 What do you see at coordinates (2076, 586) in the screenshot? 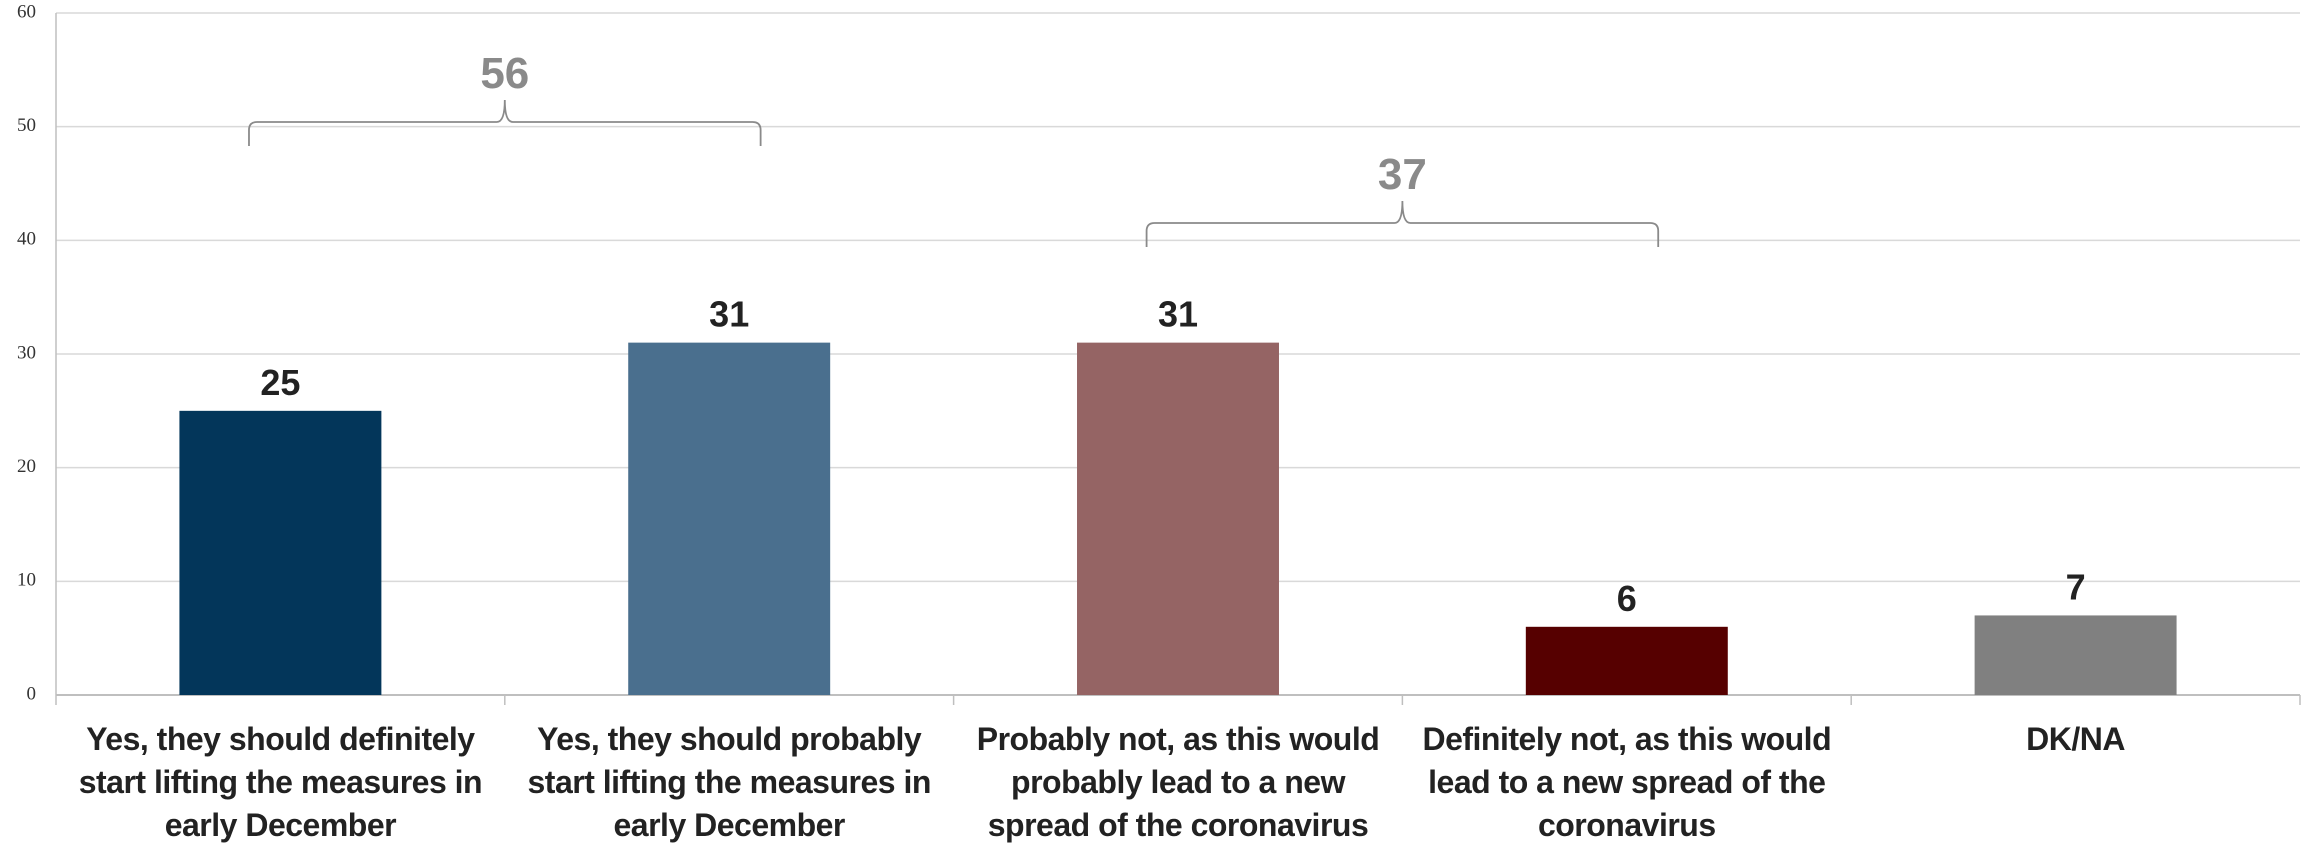
I see `value-label: 7` at bounding box center [2076, 586].